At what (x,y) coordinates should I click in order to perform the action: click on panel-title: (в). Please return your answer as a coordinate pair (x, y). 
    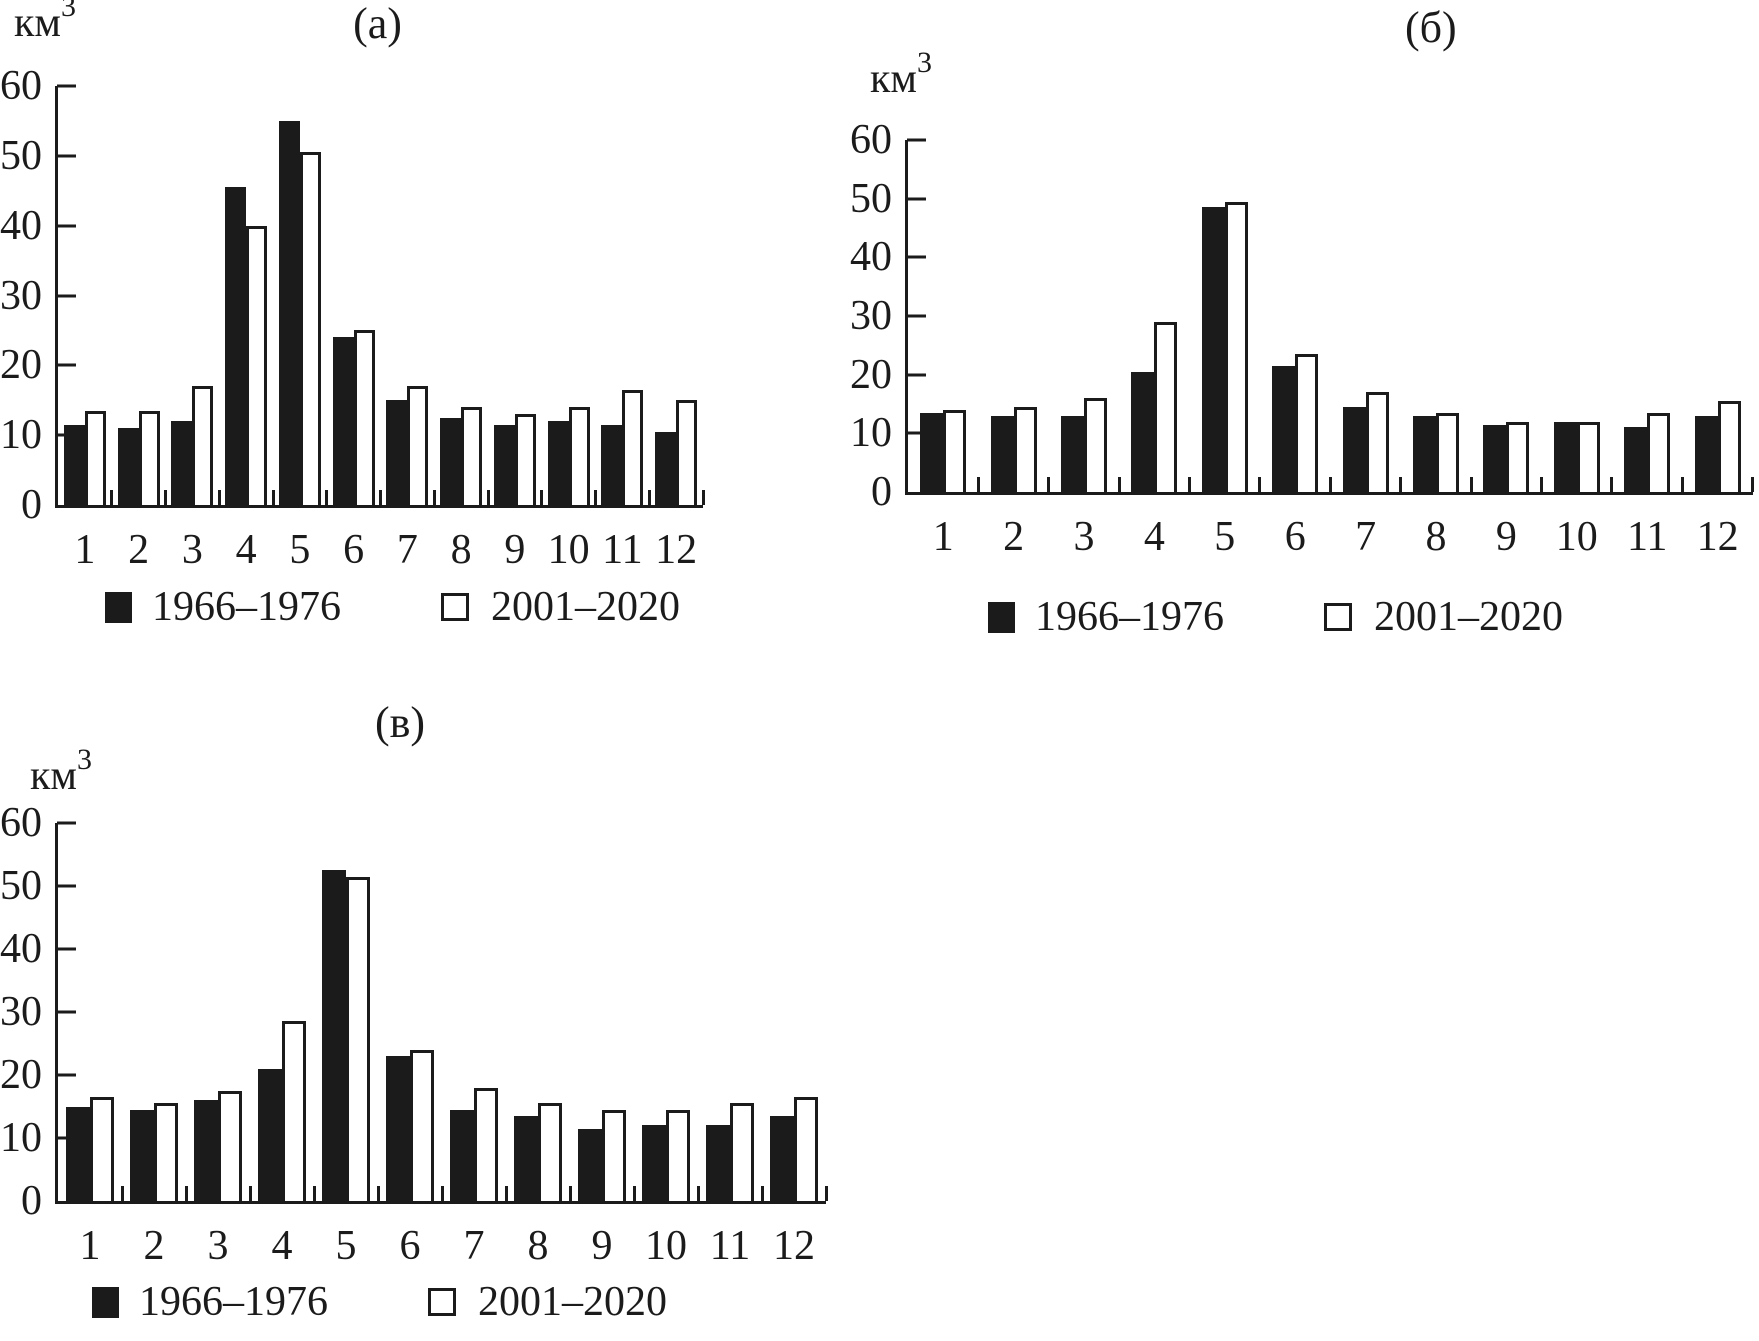
    Looking at the image, I should click on (400, 722).